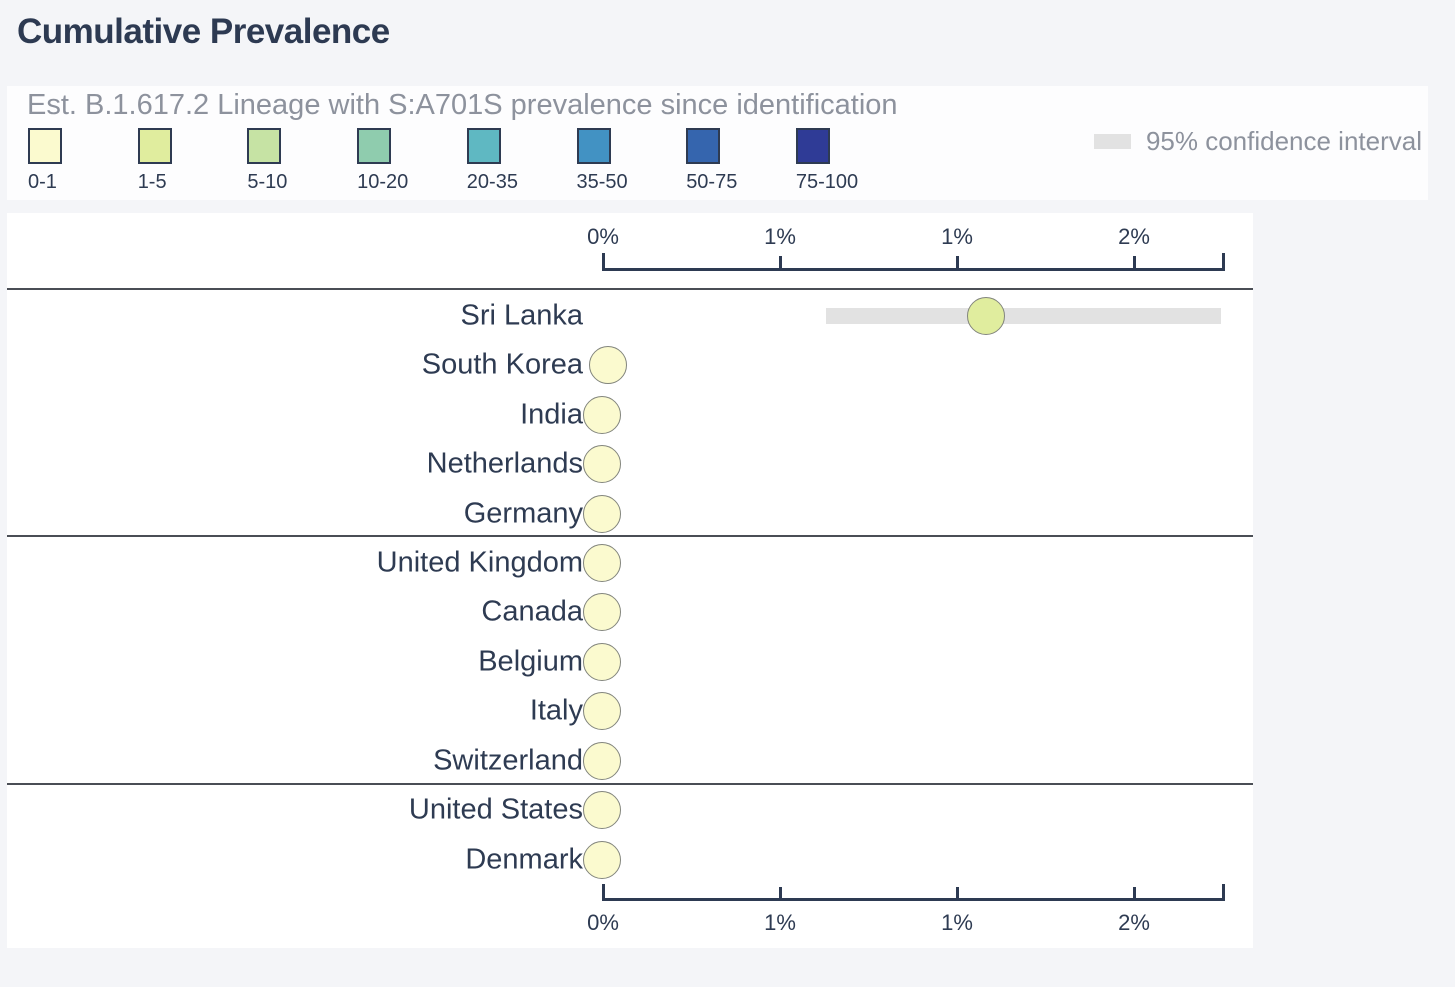  What do you see at coordinates (556, 710) in the screenshot?
I see `country-label: Italy` at bounding box center [556, 710].